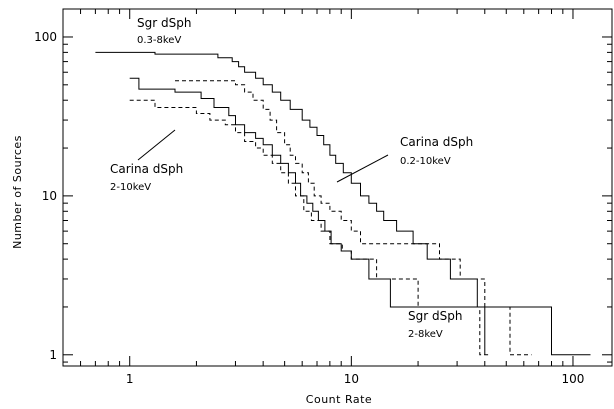 The image size is (614, 409). What do you see at coordinates (146, 169) in the screenshot?
I see `annotation-carina-hard-title: Carina dSph` at bounding box center [146, 169].